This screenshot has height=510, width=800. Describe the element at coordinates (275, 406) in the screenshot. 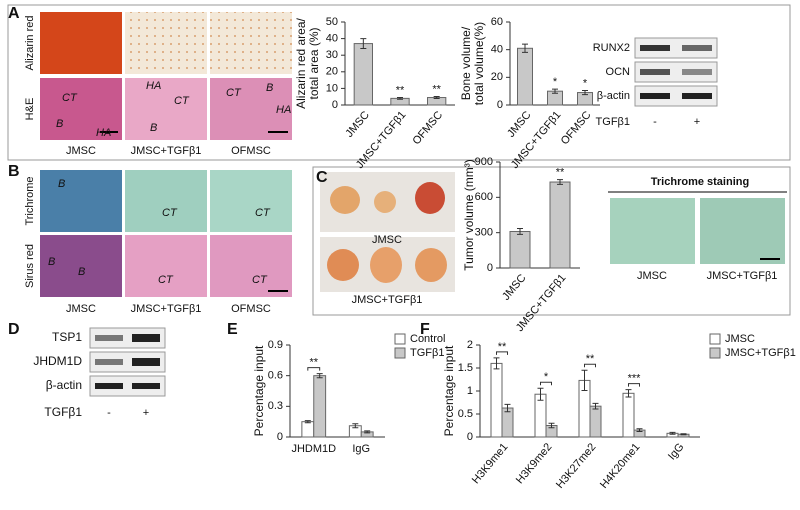

I see `y-tick-label: 0.3` at that location.